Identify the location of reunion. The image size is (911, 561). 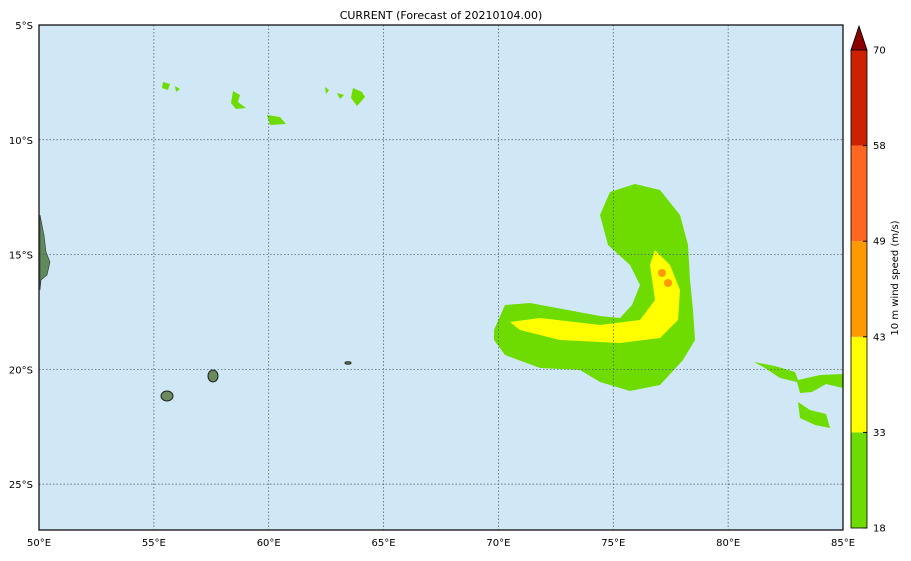
(167, 396).